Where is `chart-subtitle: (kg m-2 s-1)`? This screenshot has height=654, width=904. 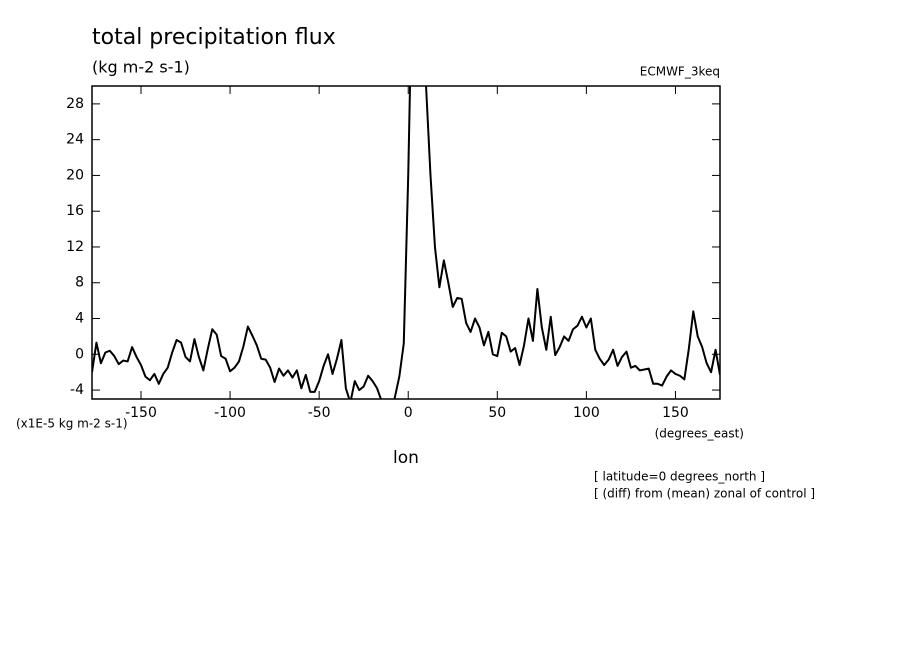 chart-subtitle: (kg m-2 s-1) is located at coordinates (141, 67).